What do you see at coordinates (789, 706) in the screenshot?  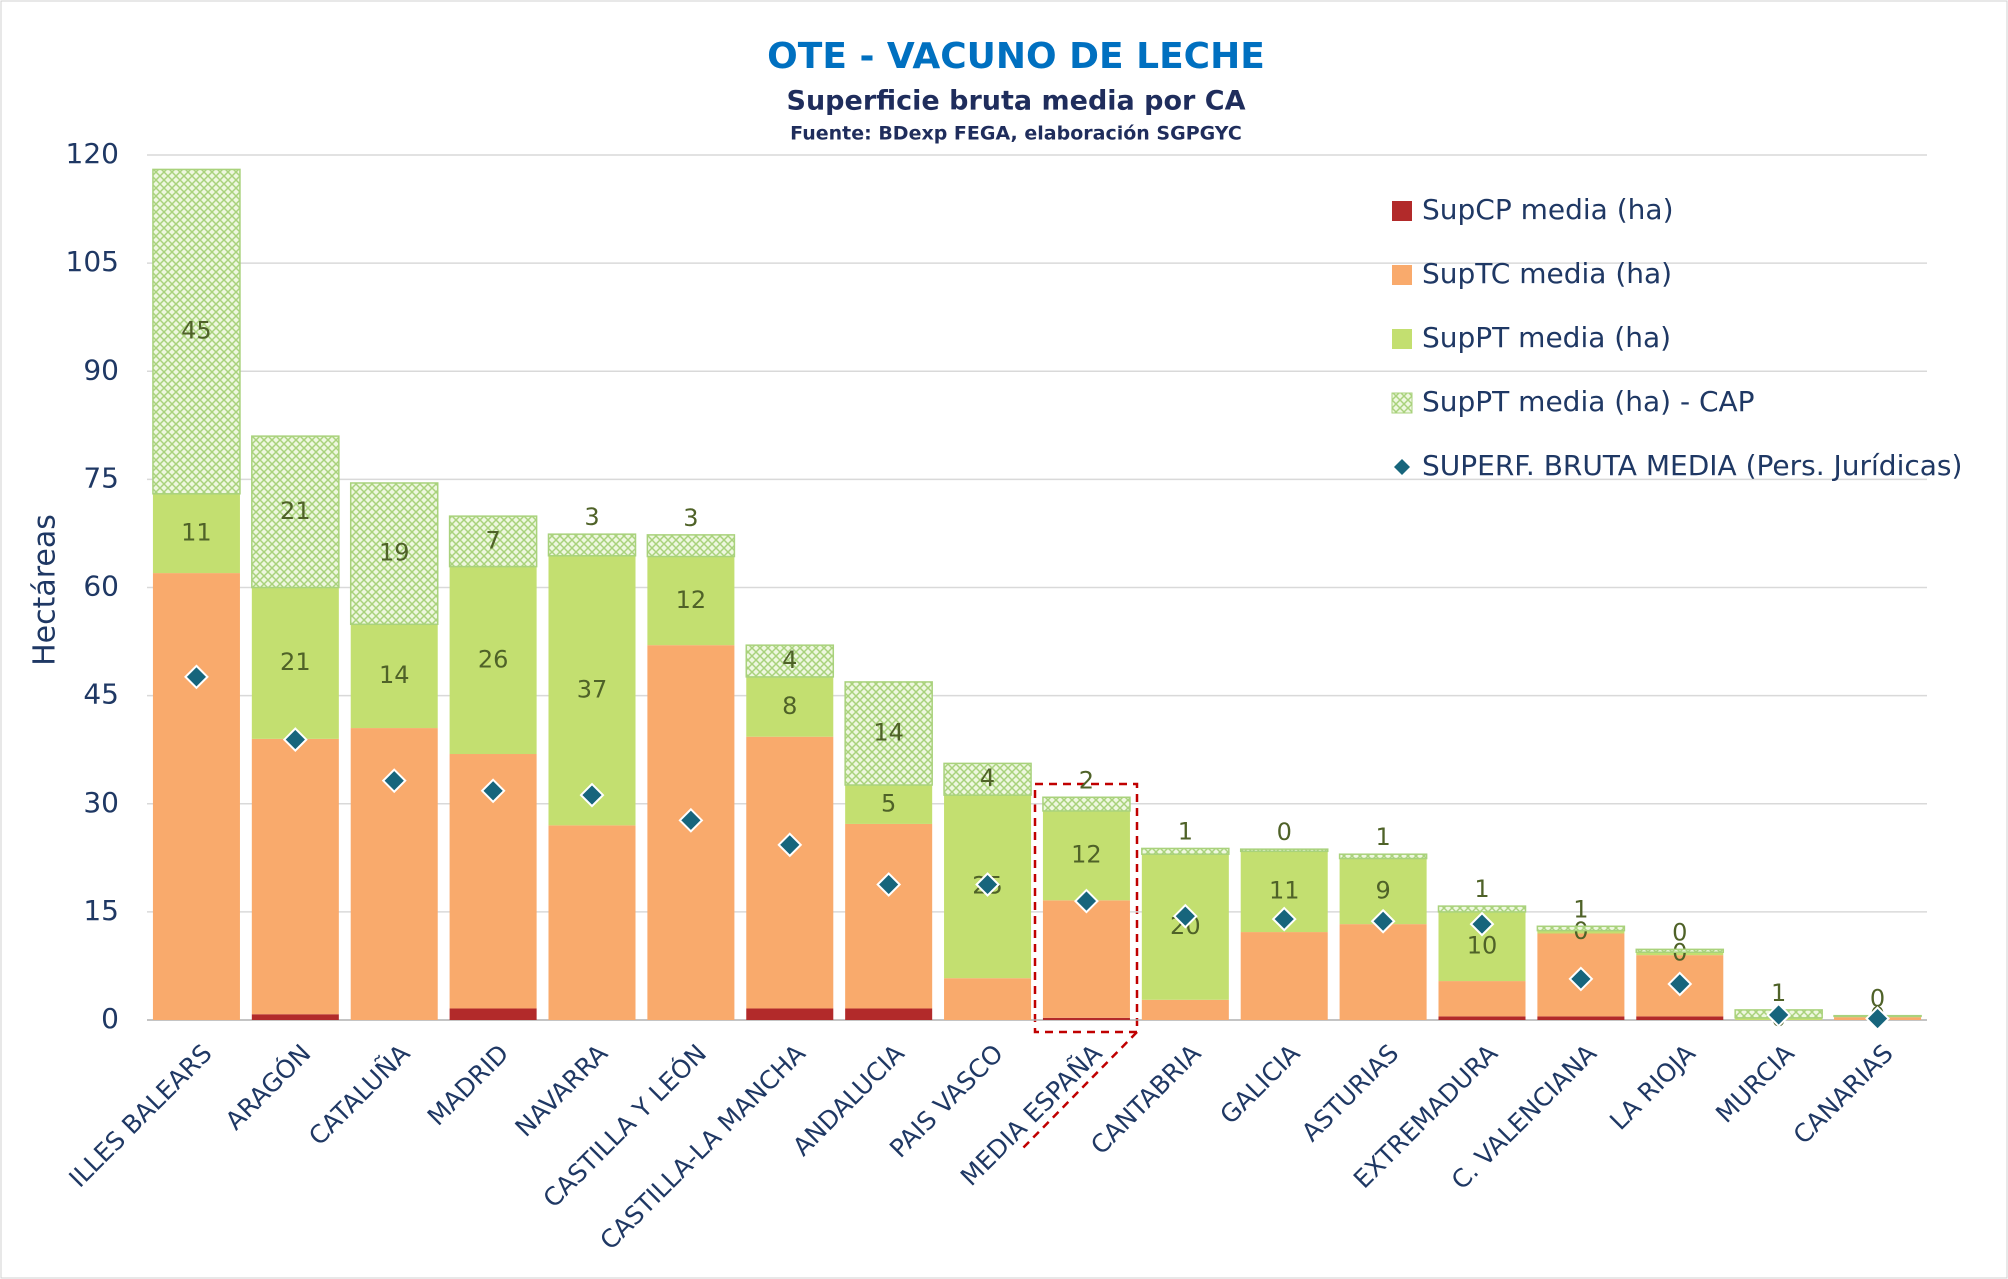 I see `data-label: 8` at bounding box center [789, 706].